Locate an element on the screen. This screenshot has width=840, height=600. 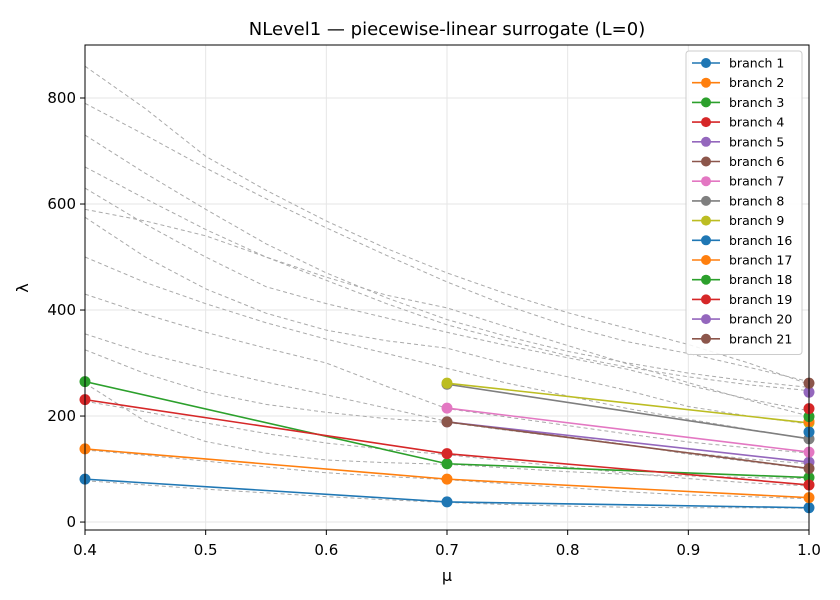
legend-label: branch 3 is located at coordinates (756, 102).